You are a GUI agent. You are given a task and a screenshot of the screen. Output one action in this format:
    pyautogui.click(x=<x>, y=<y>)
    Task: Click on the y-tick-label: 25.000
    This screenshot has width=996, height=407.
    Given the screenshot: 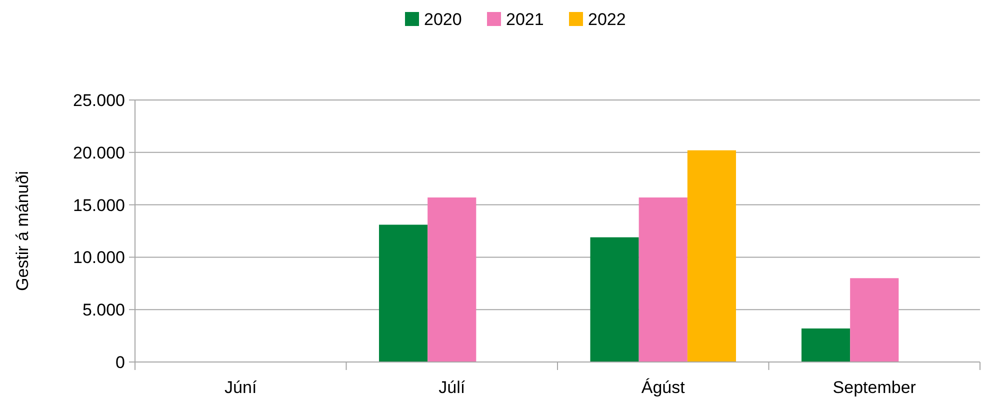 What is the action you would take?
    pyautogui.click(x=99, y=100)
    